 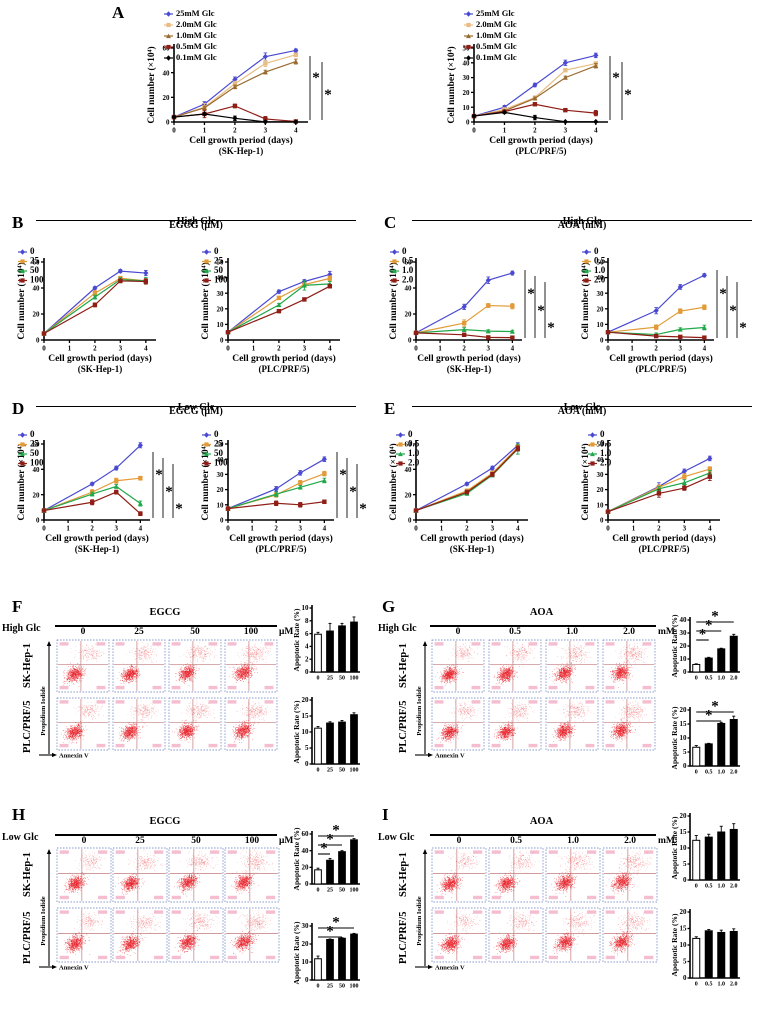 I want to click on y-tick-label: 30, so click(x=684, y=633).